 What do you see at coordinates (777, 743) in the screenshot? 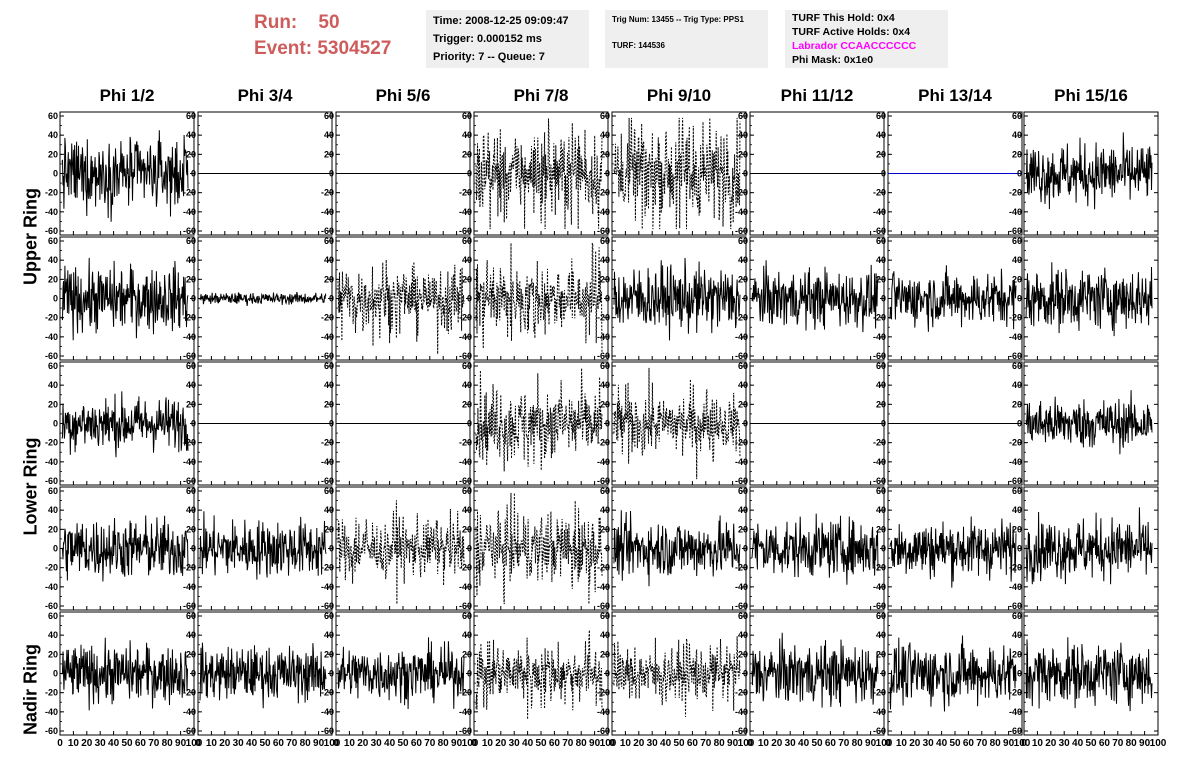
I see `x-tick-label: 20` at bounding box center [777, 743].